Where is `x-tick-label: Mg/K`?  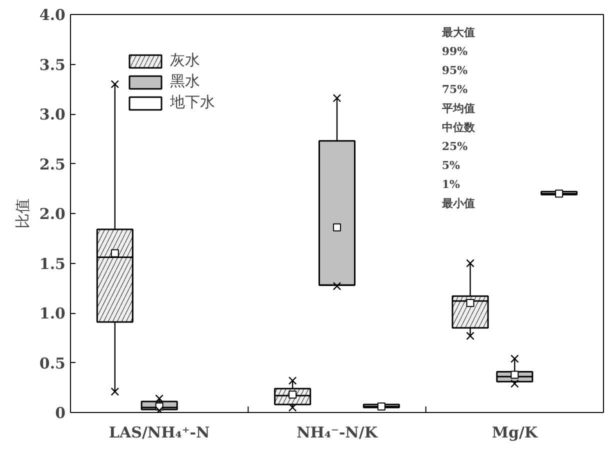
x-tick-label: Mg/K is located at coordinates (515, 433).